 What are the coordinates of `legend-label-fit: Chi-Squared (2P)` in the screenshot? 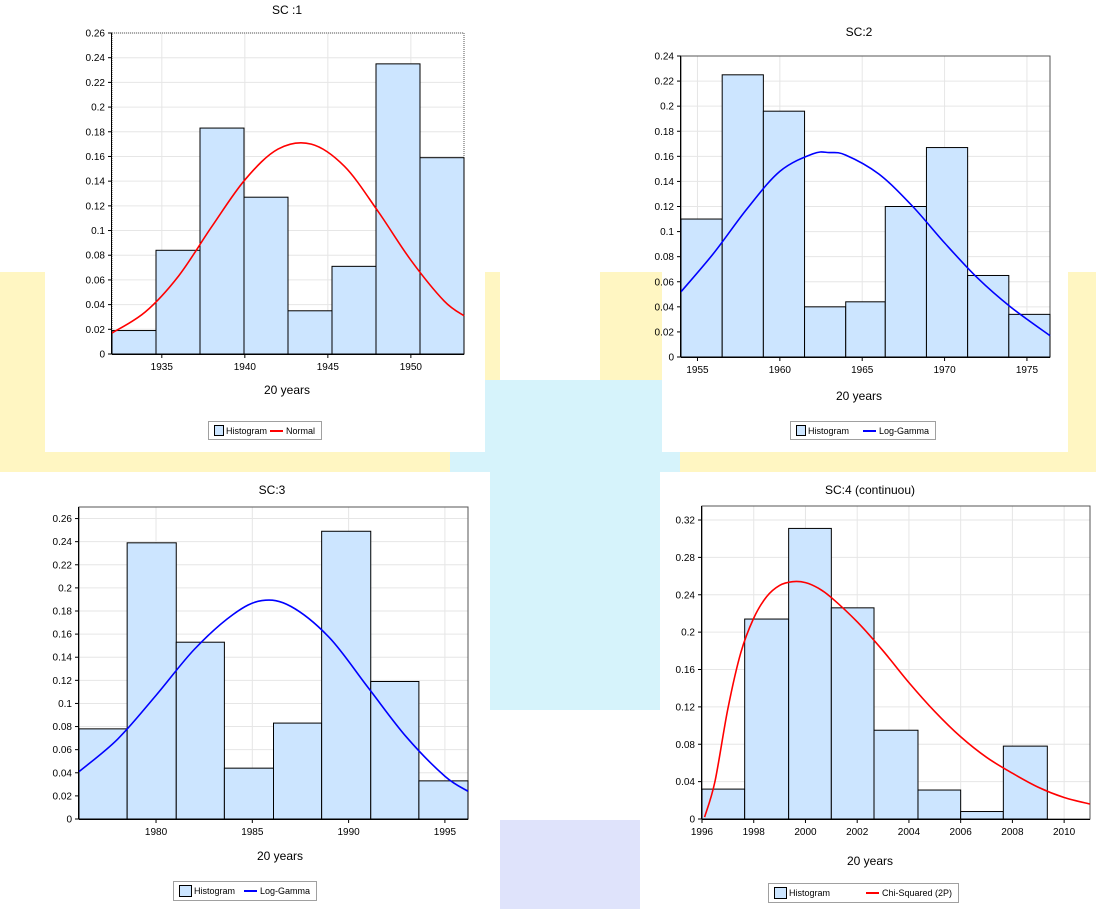 It's located at (917, 893).